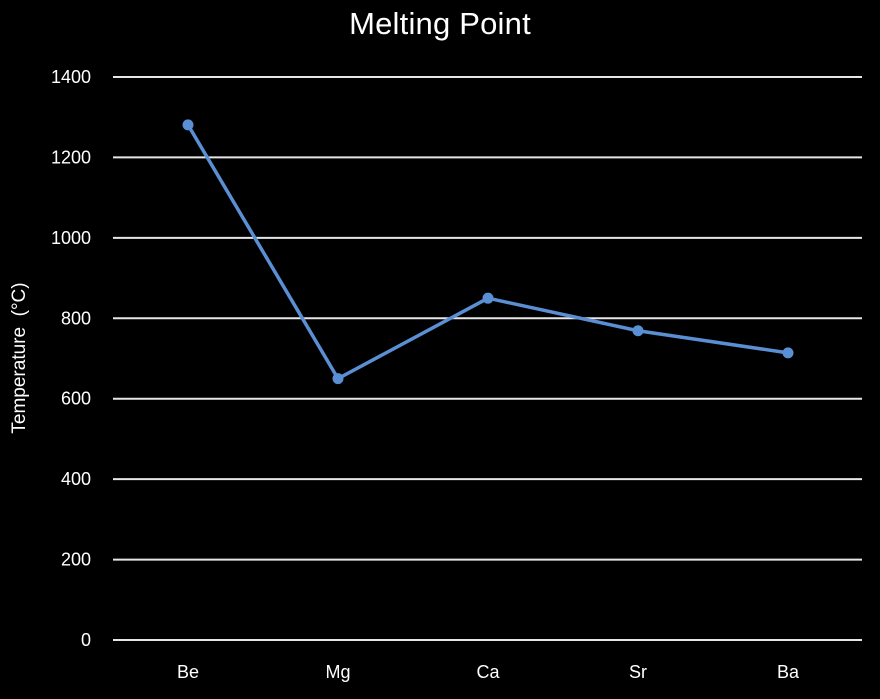 This screenshot has width=880, height=699. I want to click on y-tick-label-1200: 1200, so click(71, 157).